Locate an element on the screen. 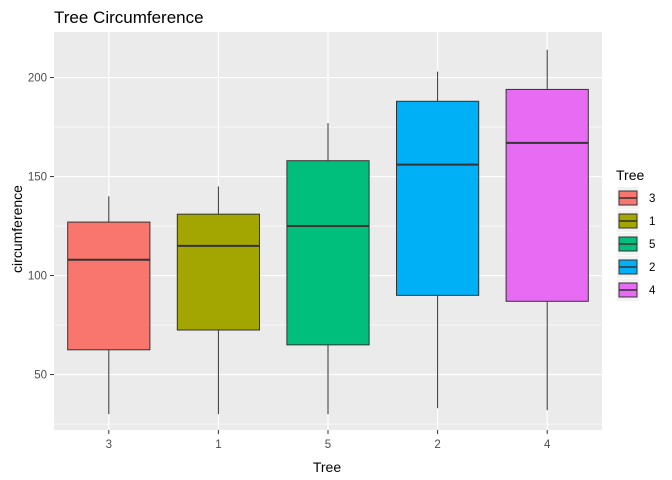  legend-label: 2 is located at coordinates (652, 268).